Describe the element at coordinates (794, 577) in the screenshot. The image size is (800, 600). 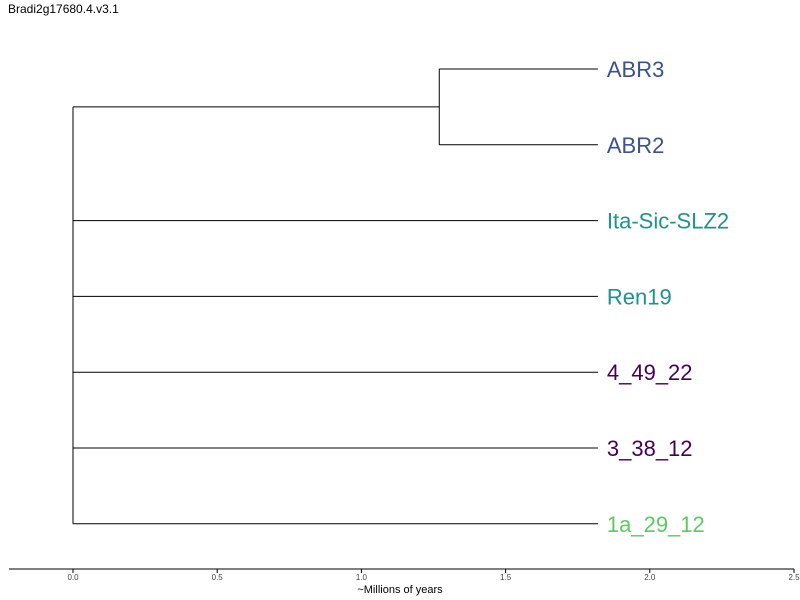
I see `x-tick-label: 2.5` at that location.